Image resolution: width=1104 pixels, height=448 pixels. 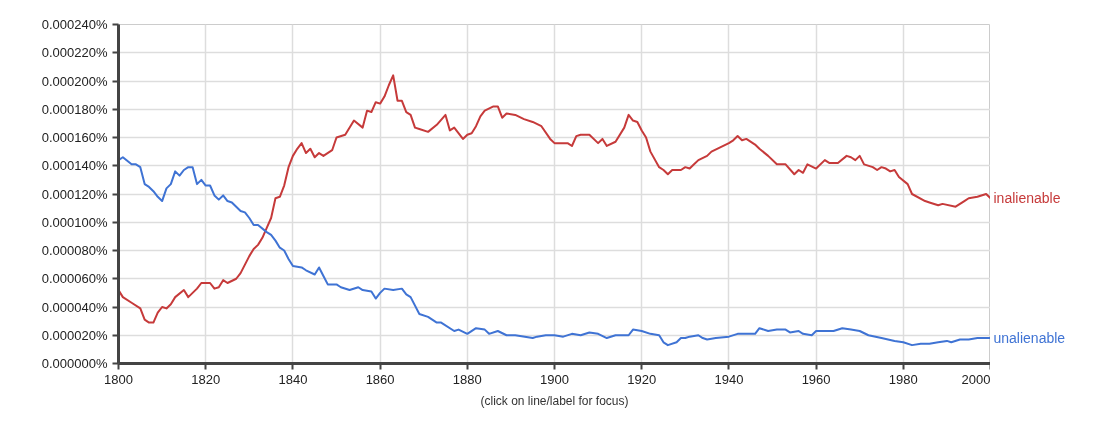 What do you see at coordinates (74, 109) in the screenshot?
I see `y-tick-label: 0.000180%` at bounding box center [74, 109].